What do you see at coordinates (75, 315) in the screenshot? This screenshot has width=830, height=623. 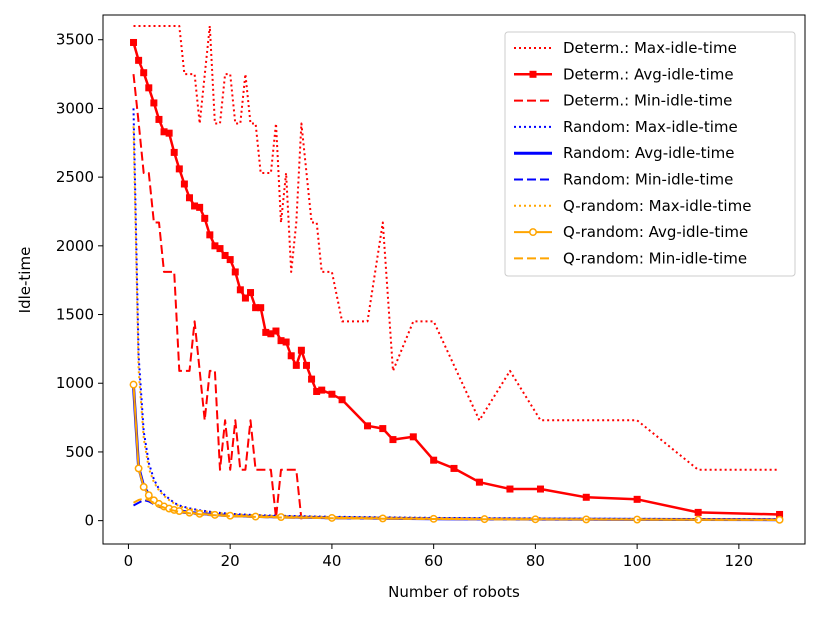 I see `y-tick-label: 1500` at bounding box center [75, 315].